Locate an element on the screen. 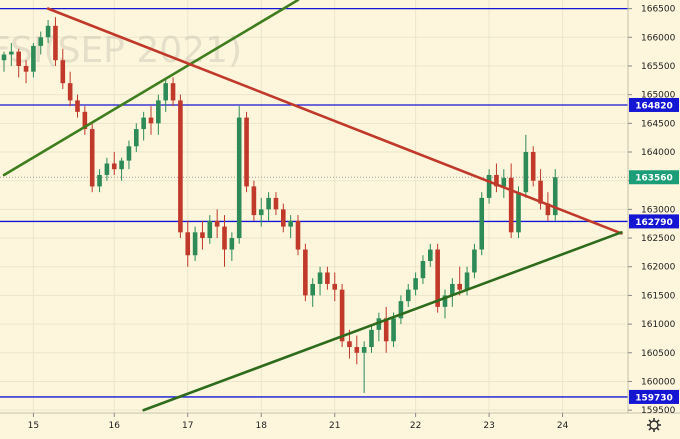 This screenshot has height=439, width=680. x-tick-label: 24 is located at coordinates (563, 426).